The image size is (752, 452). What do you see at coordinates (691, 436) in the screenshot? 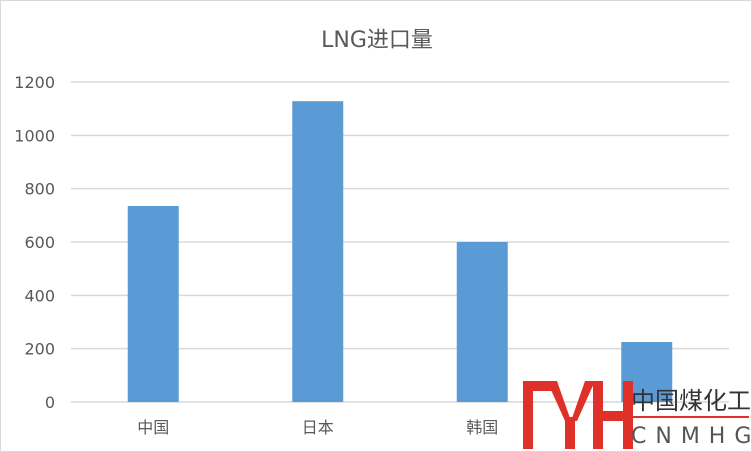
I see `watermark-latin: CNMHG` at bounding box center [691, 436].